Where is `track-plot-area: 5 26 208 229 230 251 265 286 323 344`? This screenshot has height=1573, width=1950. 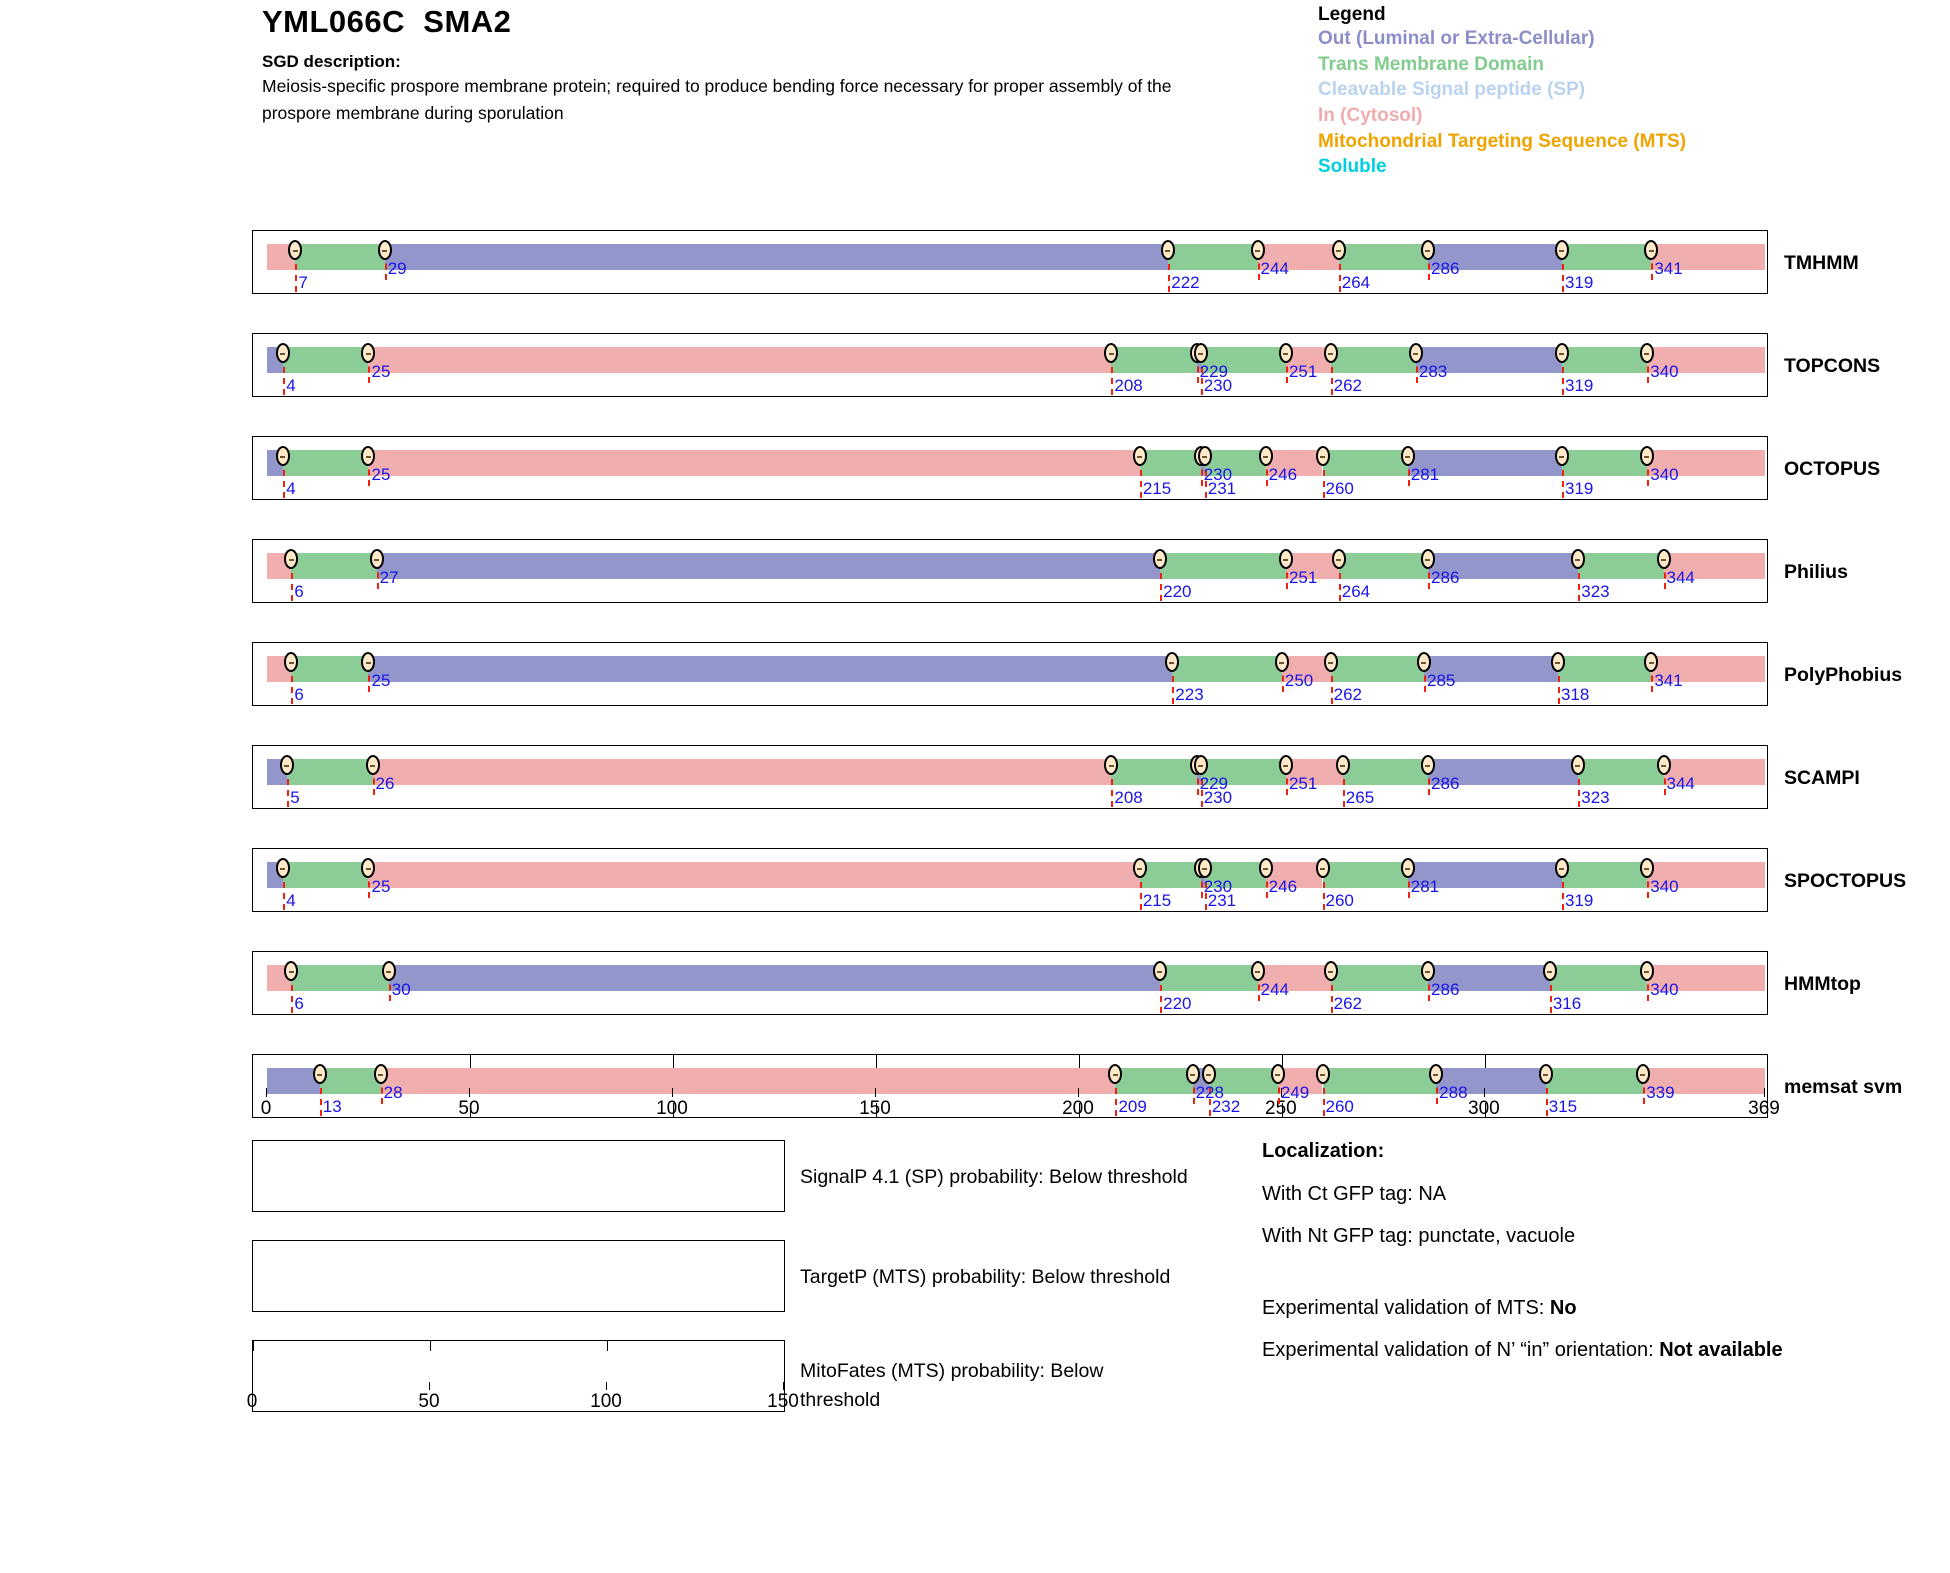
track-plot-area: 5 26 208 229 230 251 265 286 323 344 is located at coordinates (1010, 777).